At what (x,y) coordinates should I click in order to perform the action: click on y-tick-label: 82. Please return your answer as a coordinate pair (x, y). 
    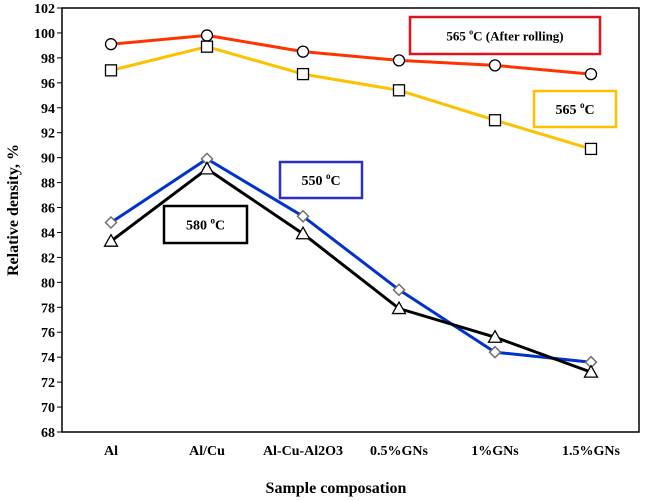
    Looking at the image, I should click on (48, 258).